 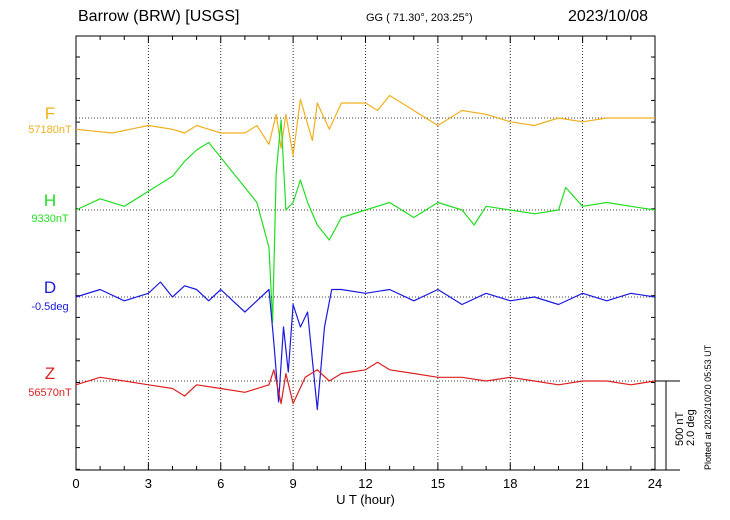 I want to click on x-tick-label: 15, so click(x=438, y=483).